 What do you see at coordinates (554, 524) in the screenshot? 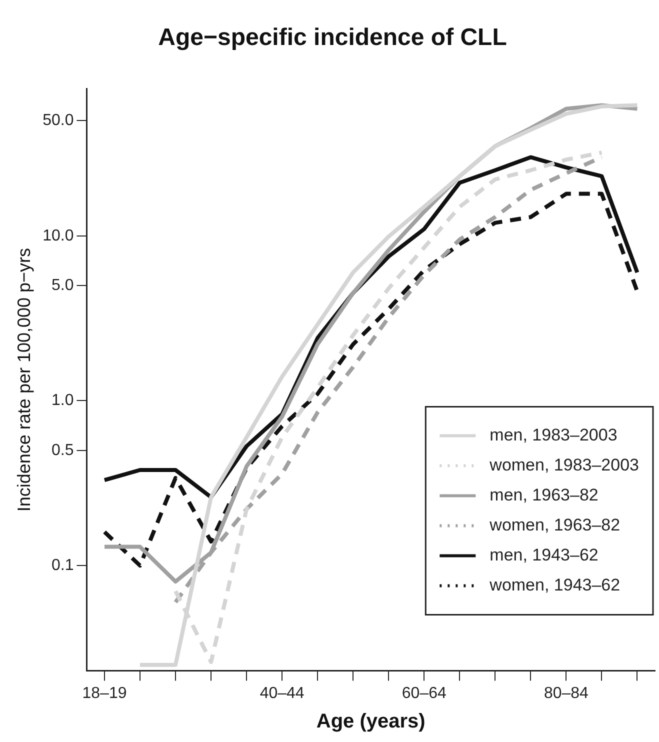
I see `legend-label: women, 1963–82` at bounding box center [554, 524].